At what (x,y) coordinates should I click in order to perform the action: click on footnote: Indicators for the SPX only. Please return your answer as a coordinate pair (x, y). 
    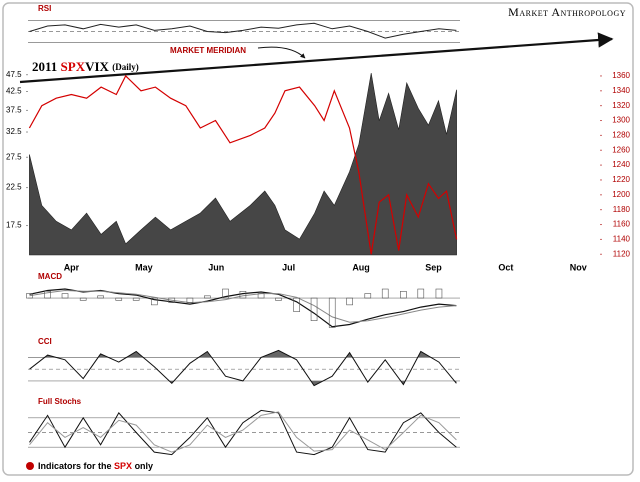
    Looking at the image, I should click on (95, 466).